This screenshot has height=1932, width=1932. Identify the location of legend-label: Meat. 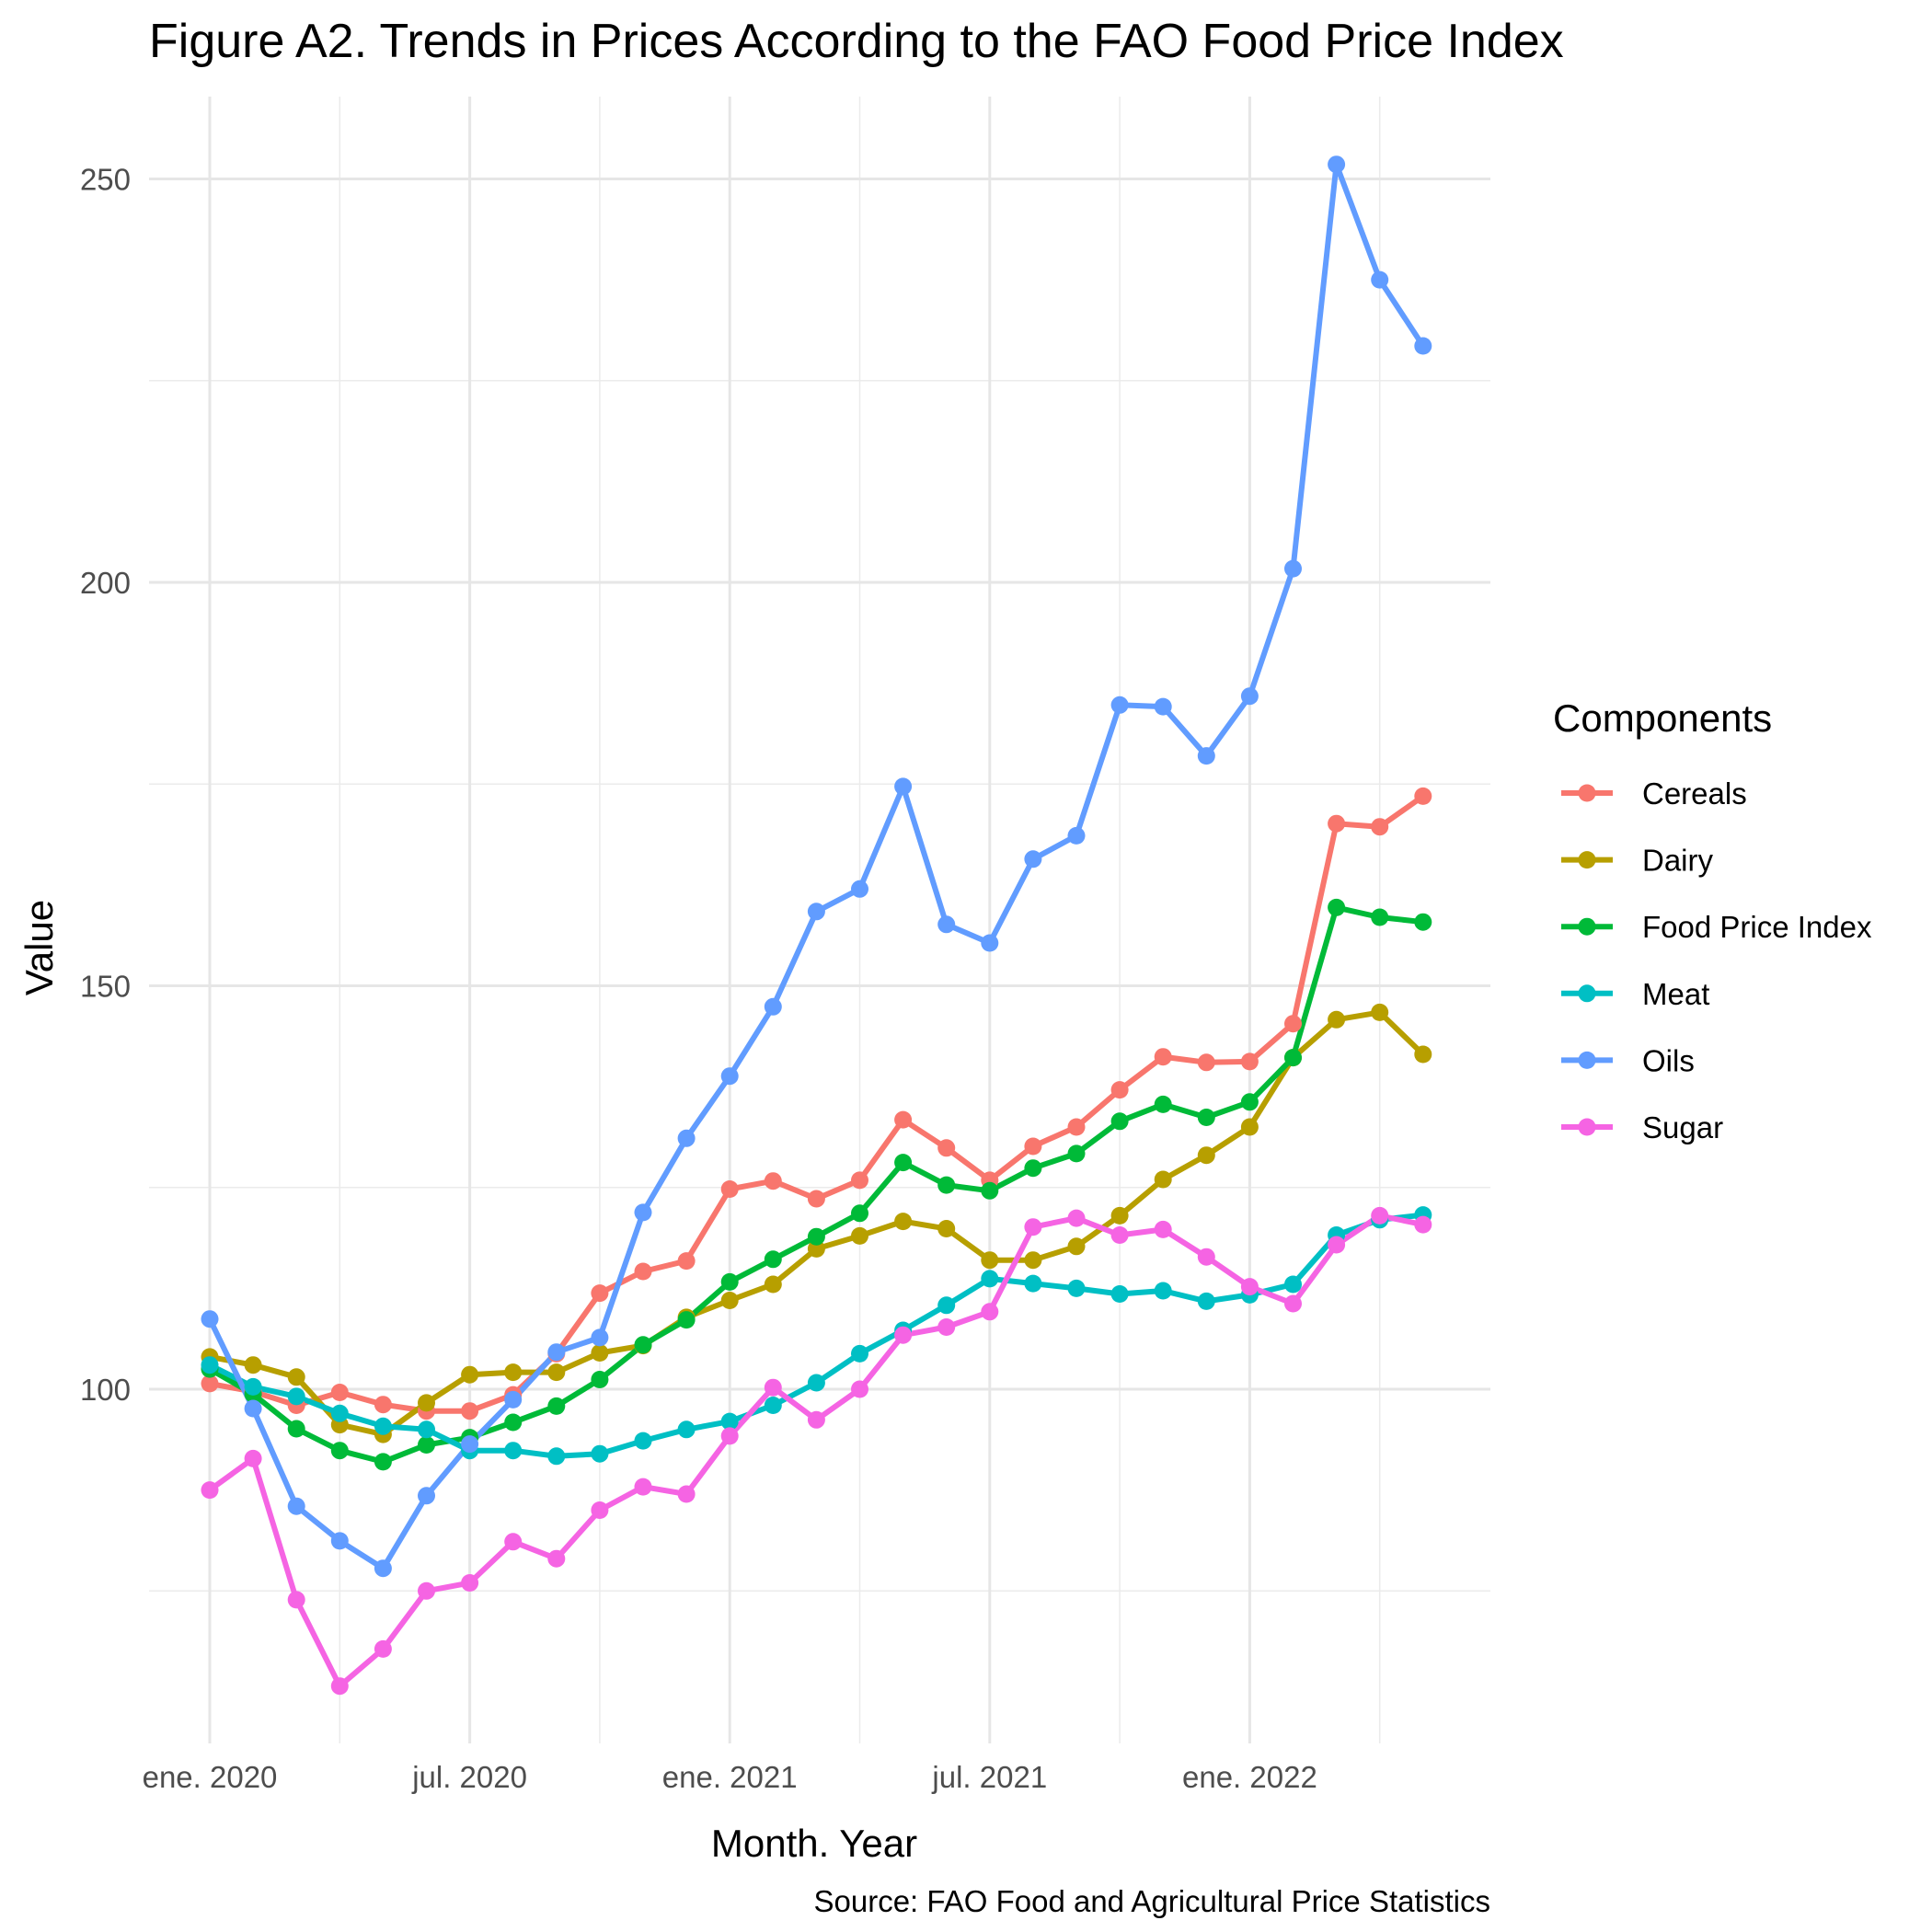
(1675, 994).